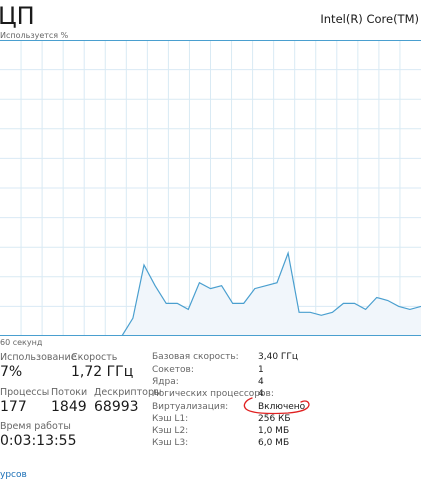 The width and height of the screenshot is (421, 480). I want to click on spec-label-l1-cache: Кэш L1:, so click(170, 419).